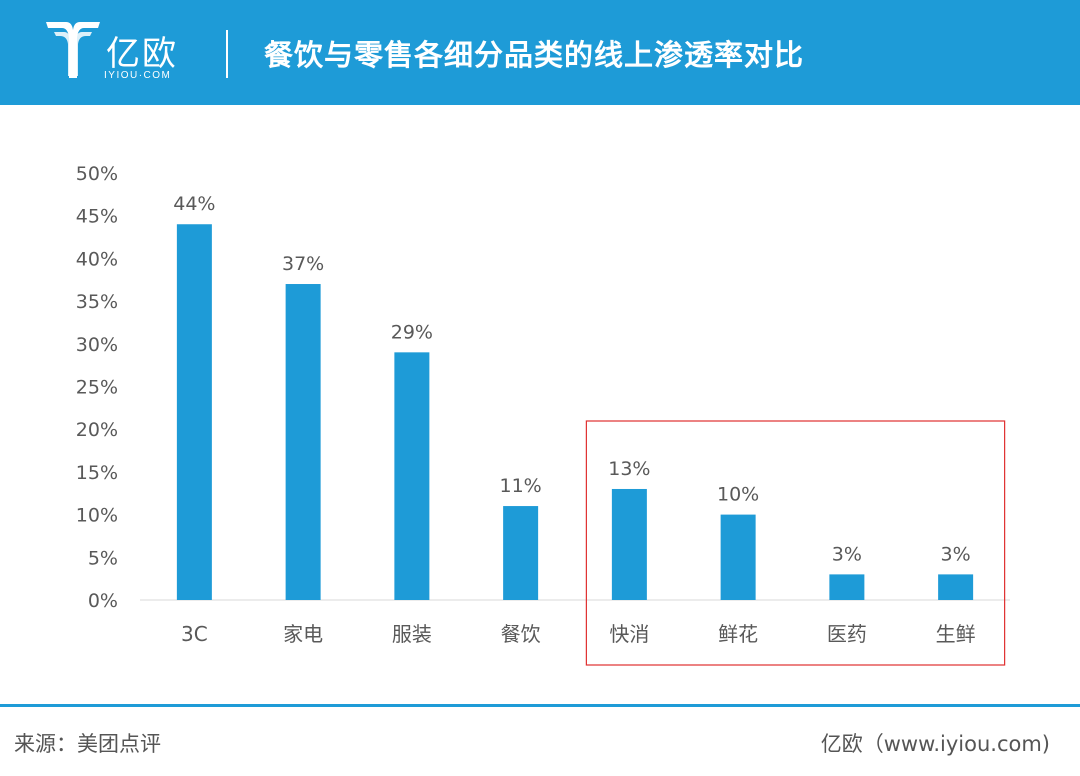 This screenshot has height=776, width=1080. What do you see at coordinates (97, 388) in the screenshot?
I see `y-tick-label: 25%` at bounding box center [97, 388].